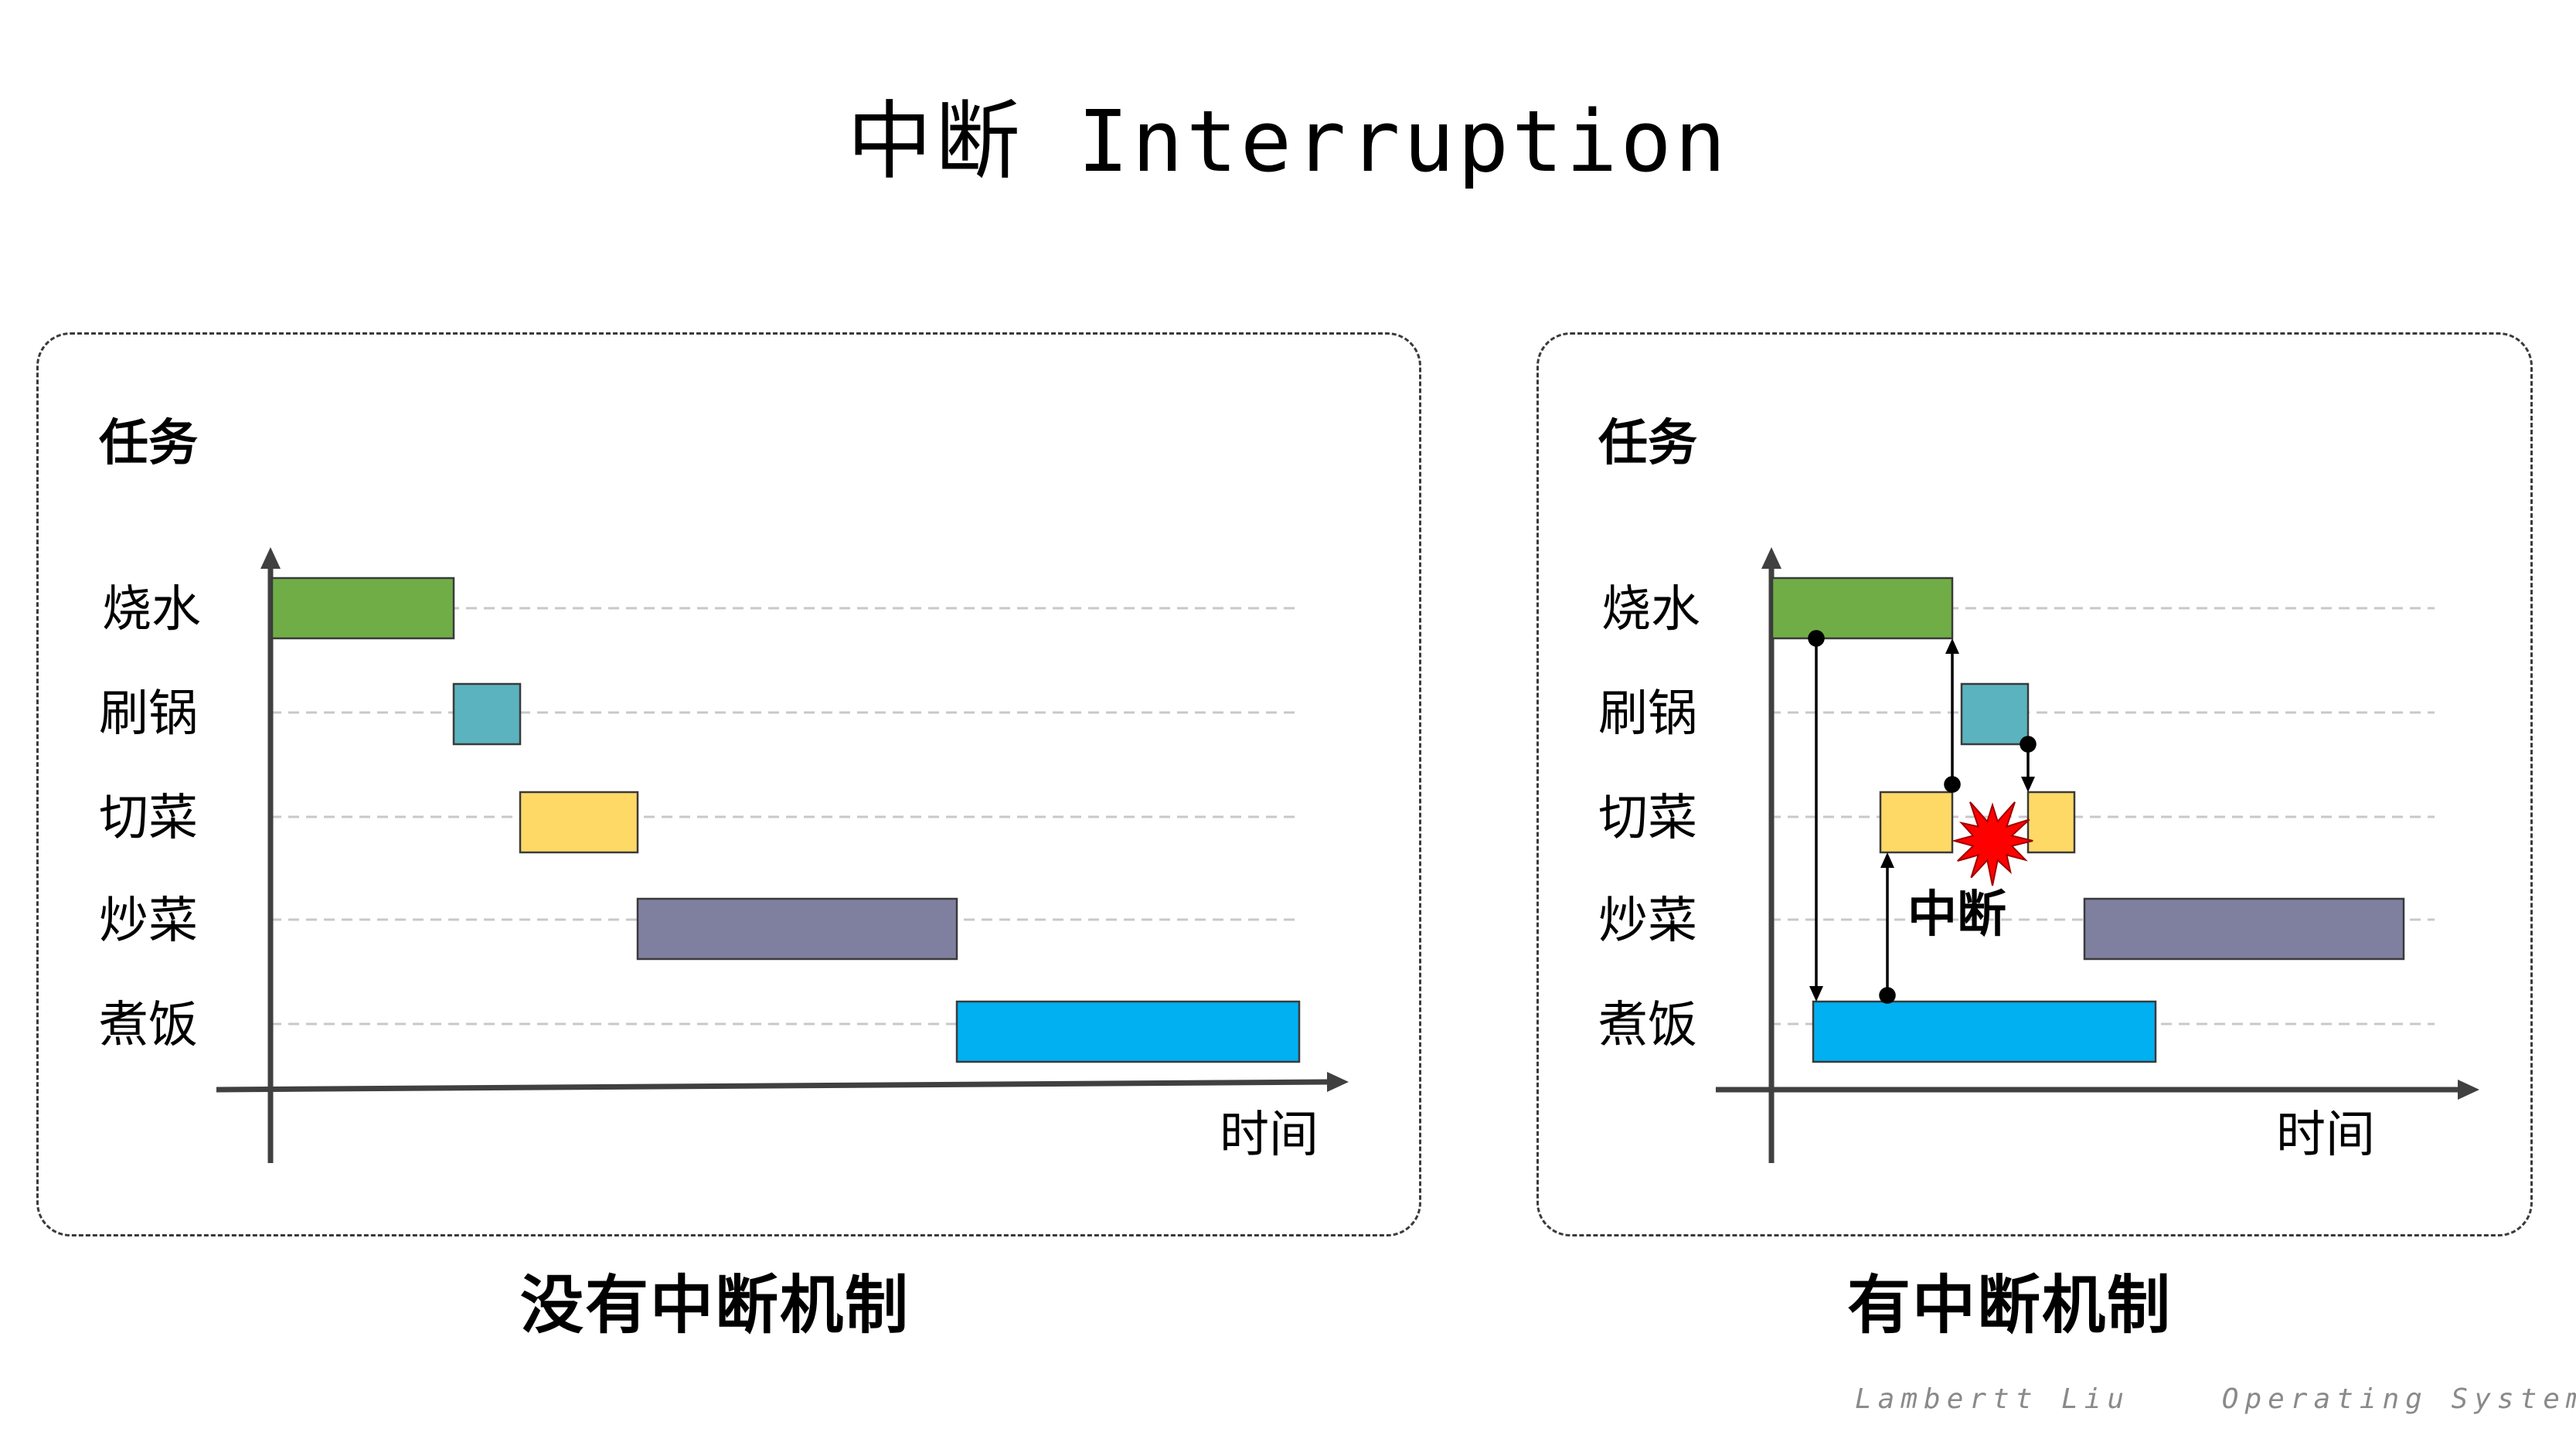  What do you see at coordinates (1992, 843) in the screenshot?
I see `interrupt-burst-icon` at bounding box center [1992, 843].